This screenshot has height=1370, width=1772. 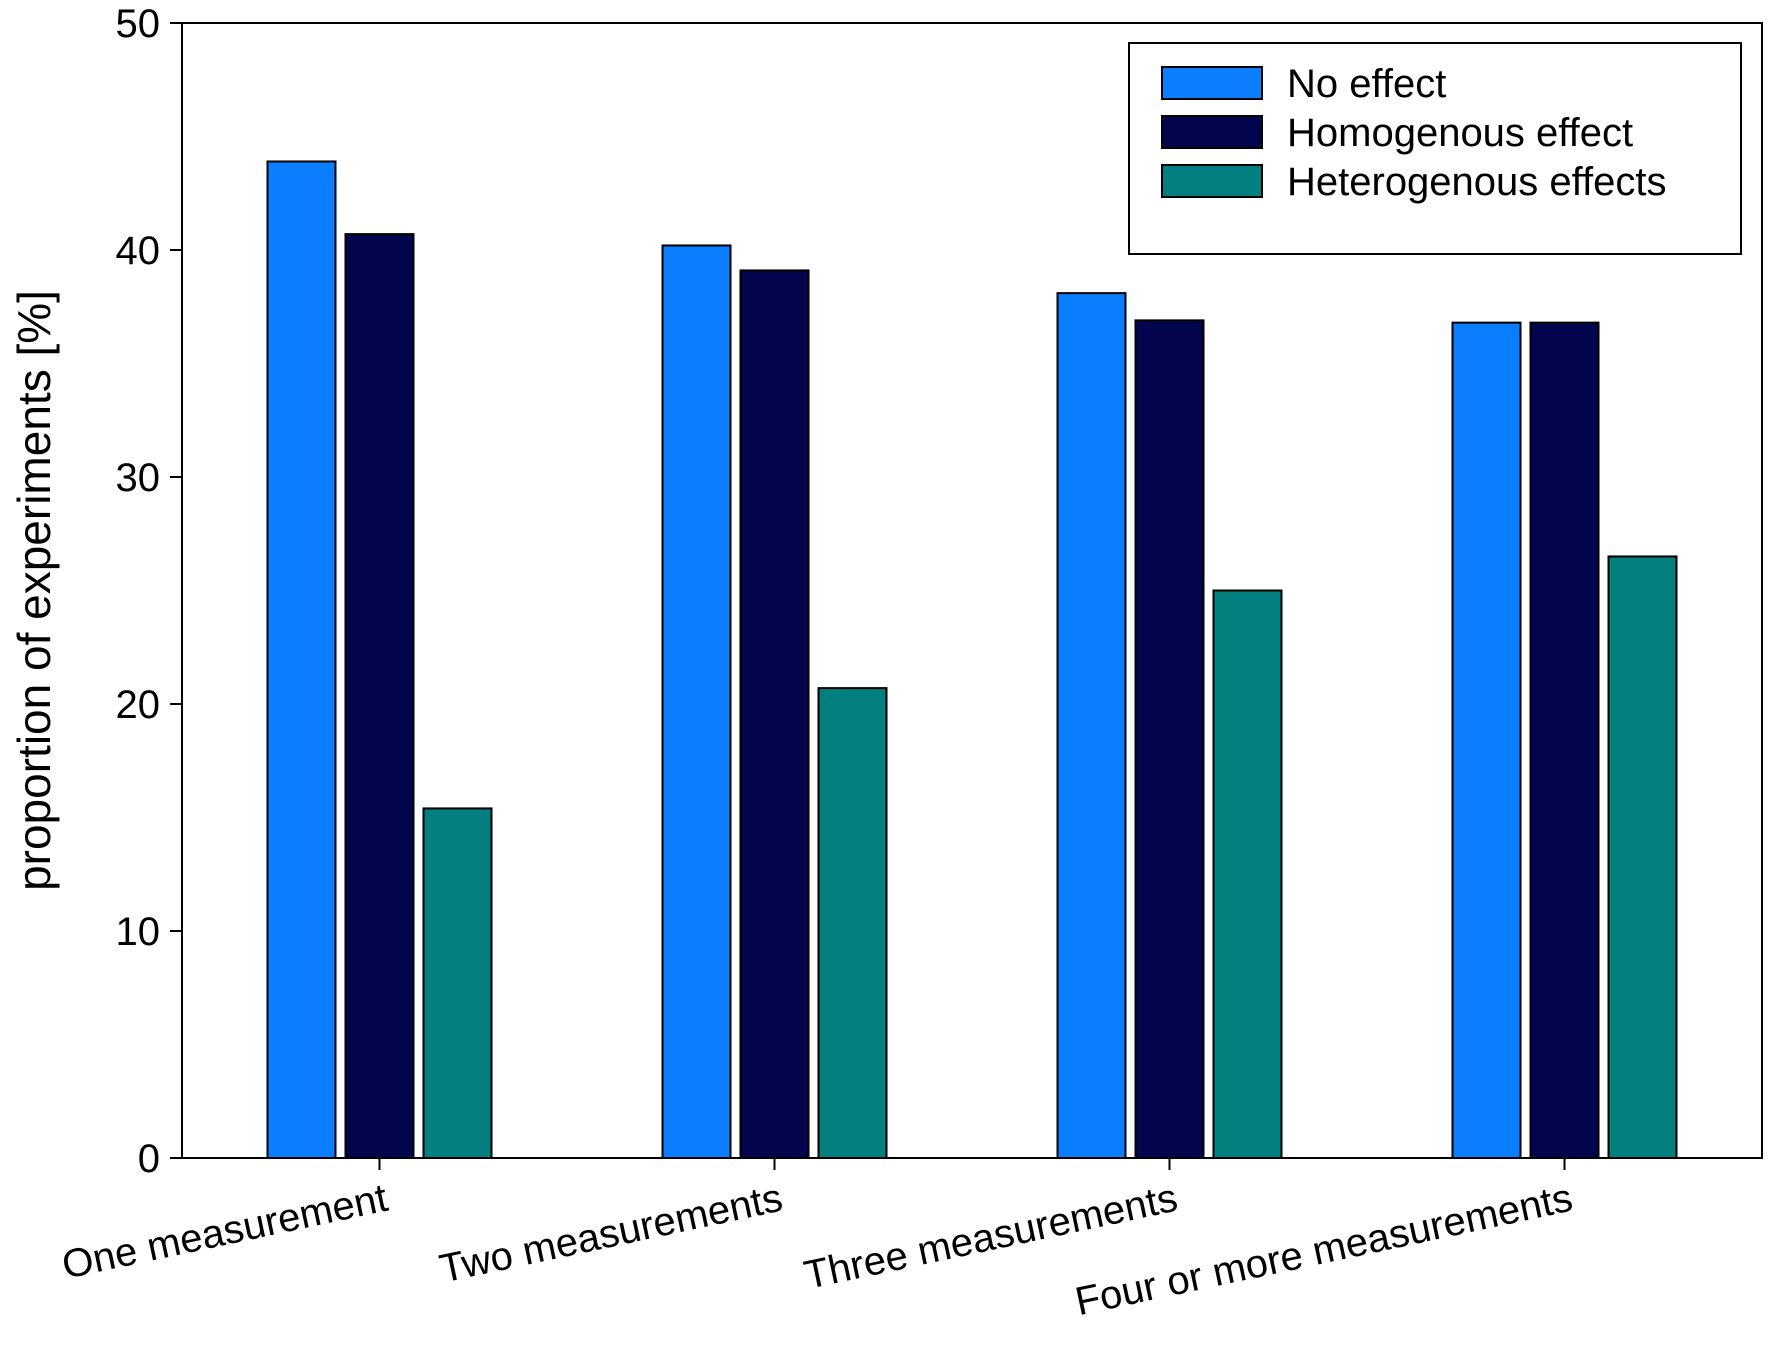 What do you see at coordinates (1212, 181) in the screenshot?
I see `legend-swatch-heterogenous-effects` at bounding box center [1212, 181].